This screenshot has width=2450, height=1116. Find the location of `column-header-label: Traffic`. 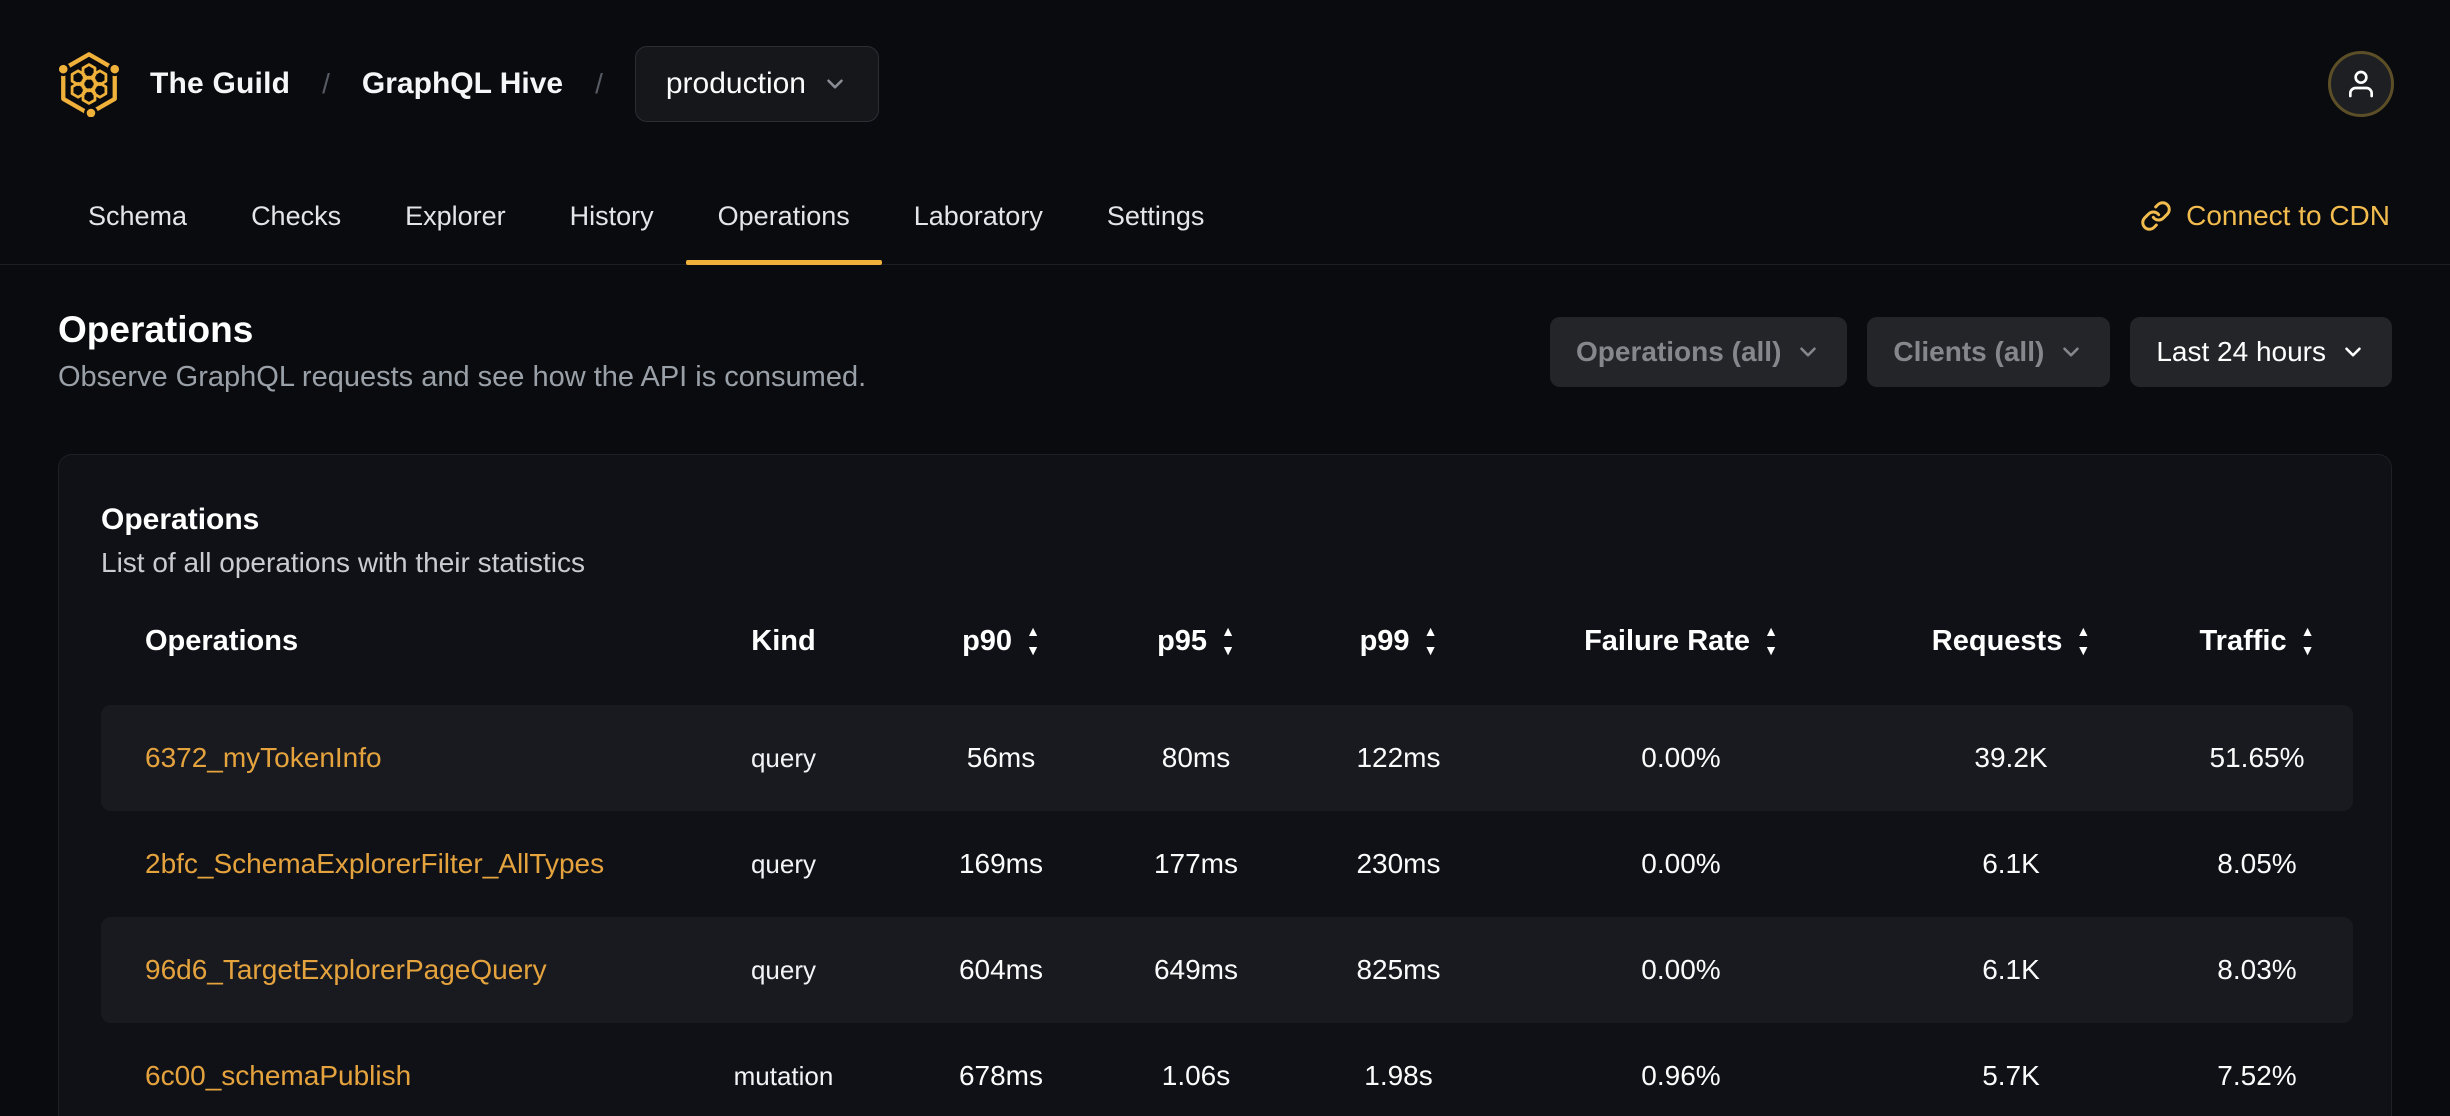

column-header-label: Traffic is located at coordinates (2243, 640).